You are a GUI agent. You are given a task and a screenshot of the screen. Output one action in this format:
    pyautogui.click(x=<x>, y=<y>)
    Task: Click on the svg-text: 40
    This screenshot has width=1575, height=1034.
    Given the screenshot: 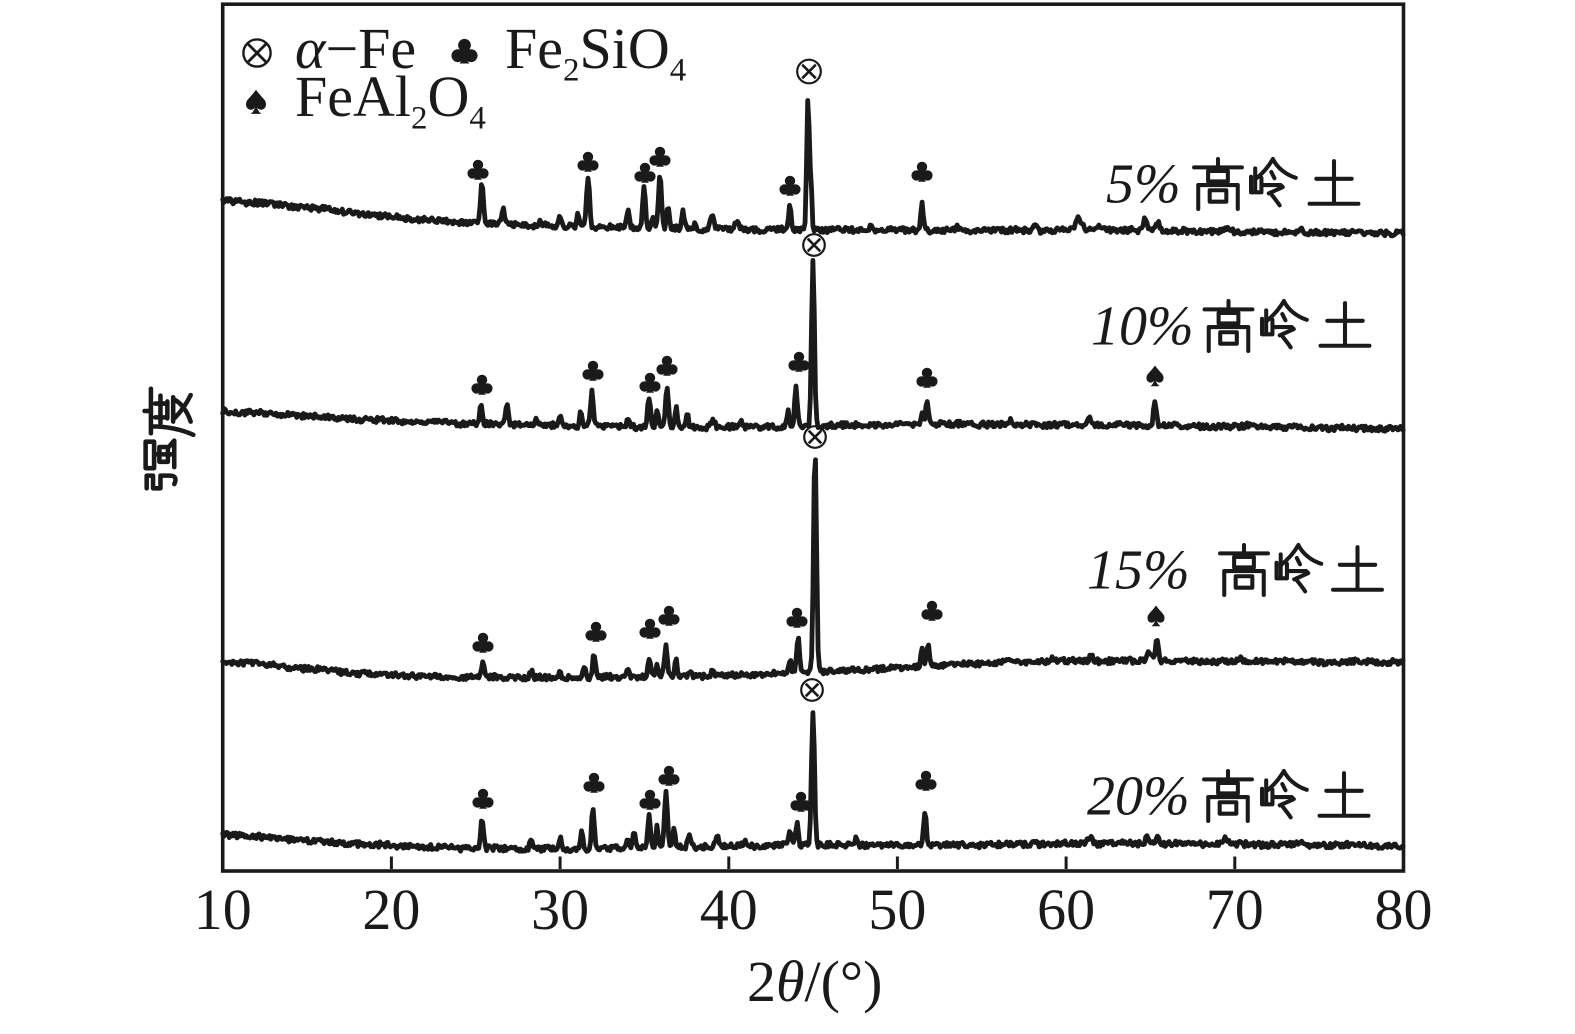 What is the action you would take?
    pyautogui.click(x=729, y=909)
    